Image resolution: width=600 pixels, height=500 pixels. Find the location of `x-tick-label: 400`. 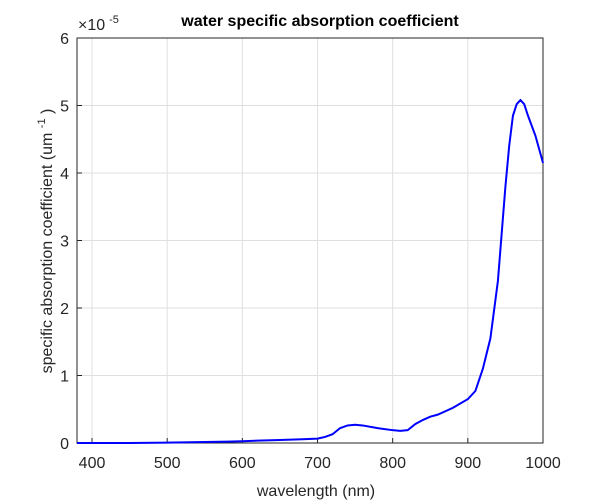

x-tick-label: 400 is located at coordinates (92, 463).